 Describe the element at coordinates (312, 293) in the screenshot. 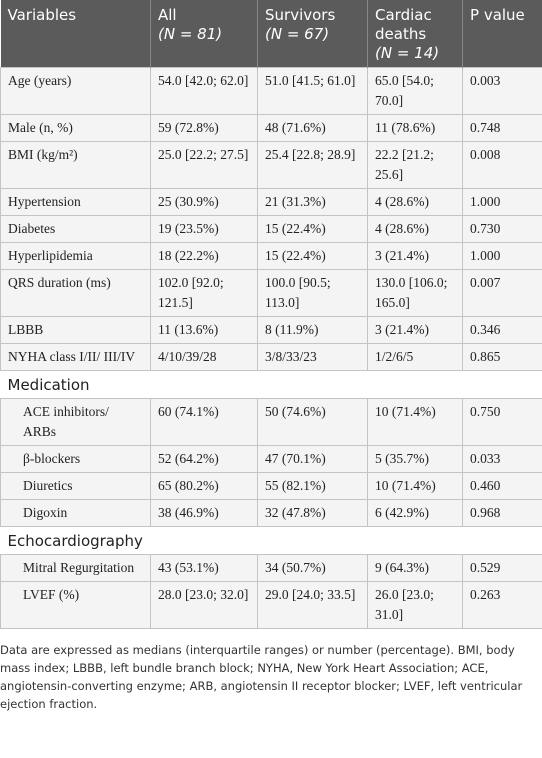

I see `cell: 100.0 [90.5; 113.0]` at that location.